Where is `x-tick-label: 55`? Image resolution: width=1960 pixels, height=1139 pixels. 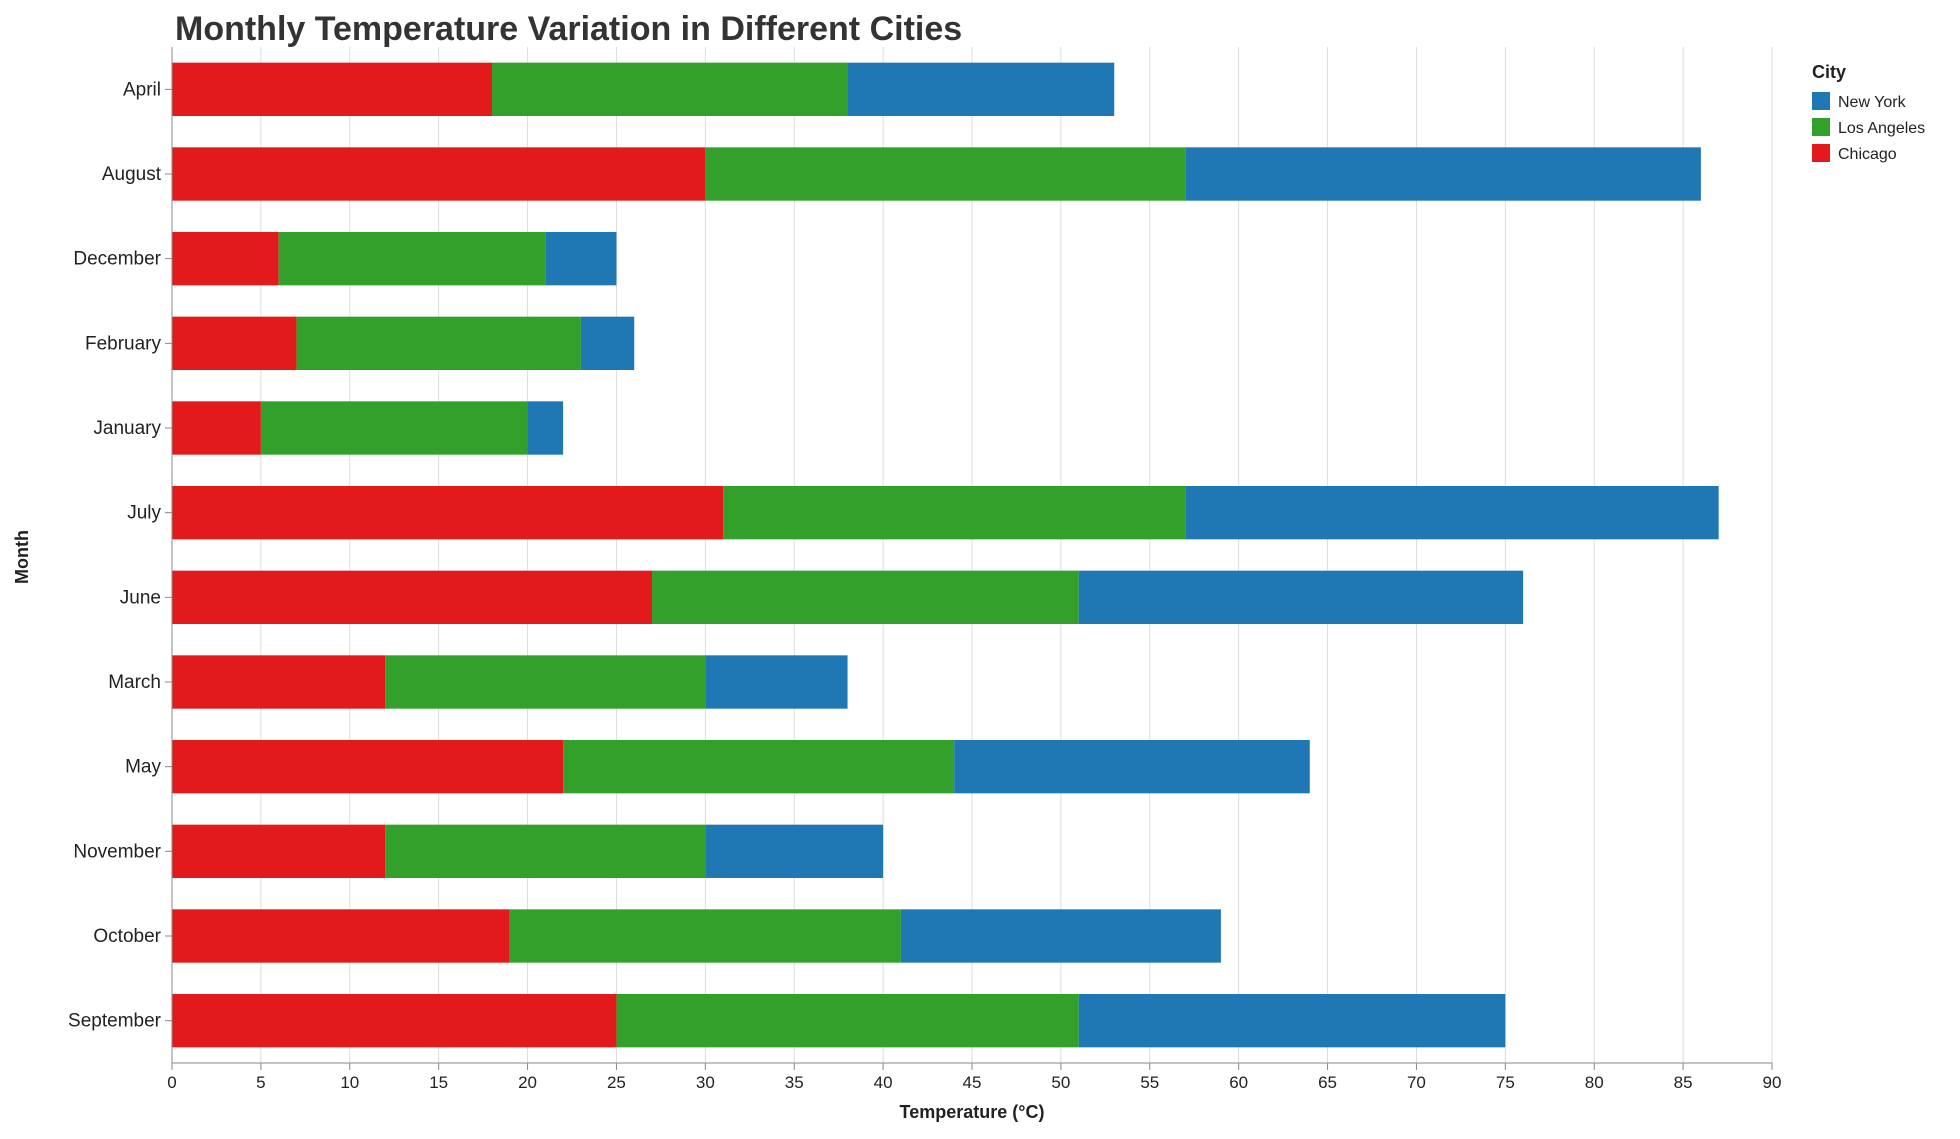 x-tick-label: 55 is located at coordinates (1149, 1082).